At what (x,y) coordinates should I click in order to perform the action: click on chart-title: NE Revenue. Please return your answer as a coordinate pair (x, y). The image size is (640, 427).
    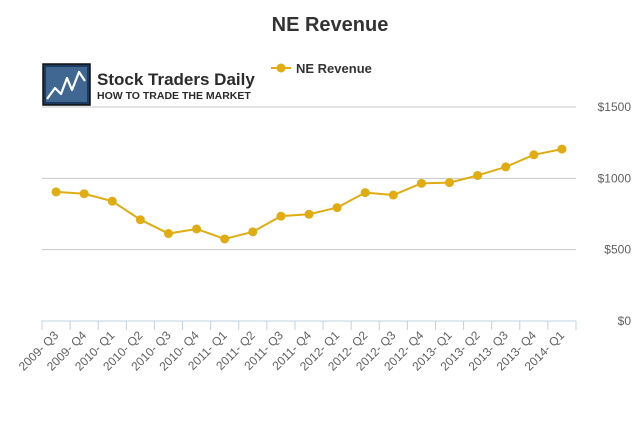
    Looking at the image, I should click on (330, 25).